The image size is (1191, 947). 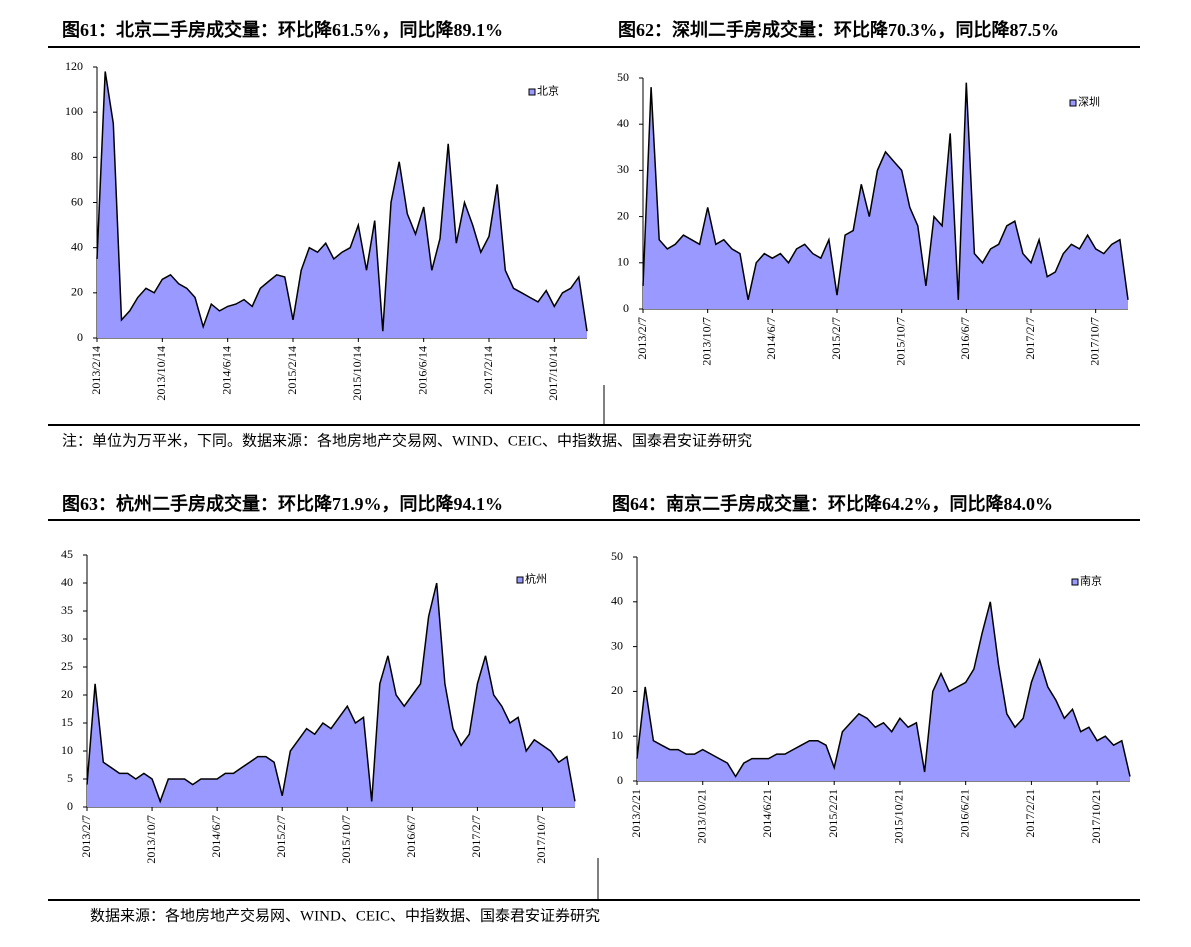 I want to click on y-tick-label: 25, so click(x=67, y=666).